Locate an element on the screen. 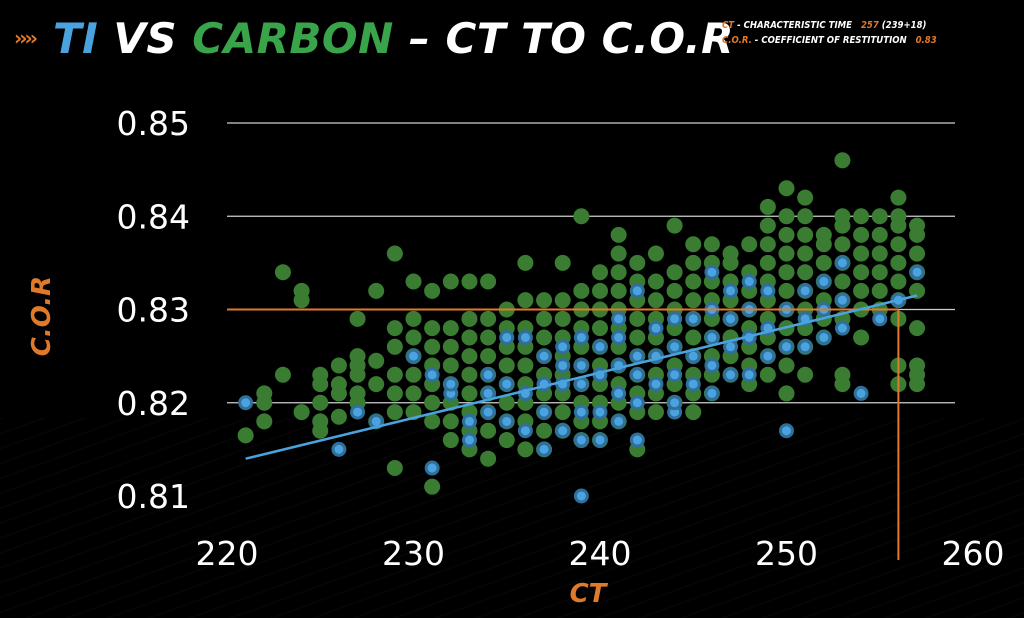 This screenshot has width=1024, height=618. x-tick-label: 260 is located at coordinates (973, 553).